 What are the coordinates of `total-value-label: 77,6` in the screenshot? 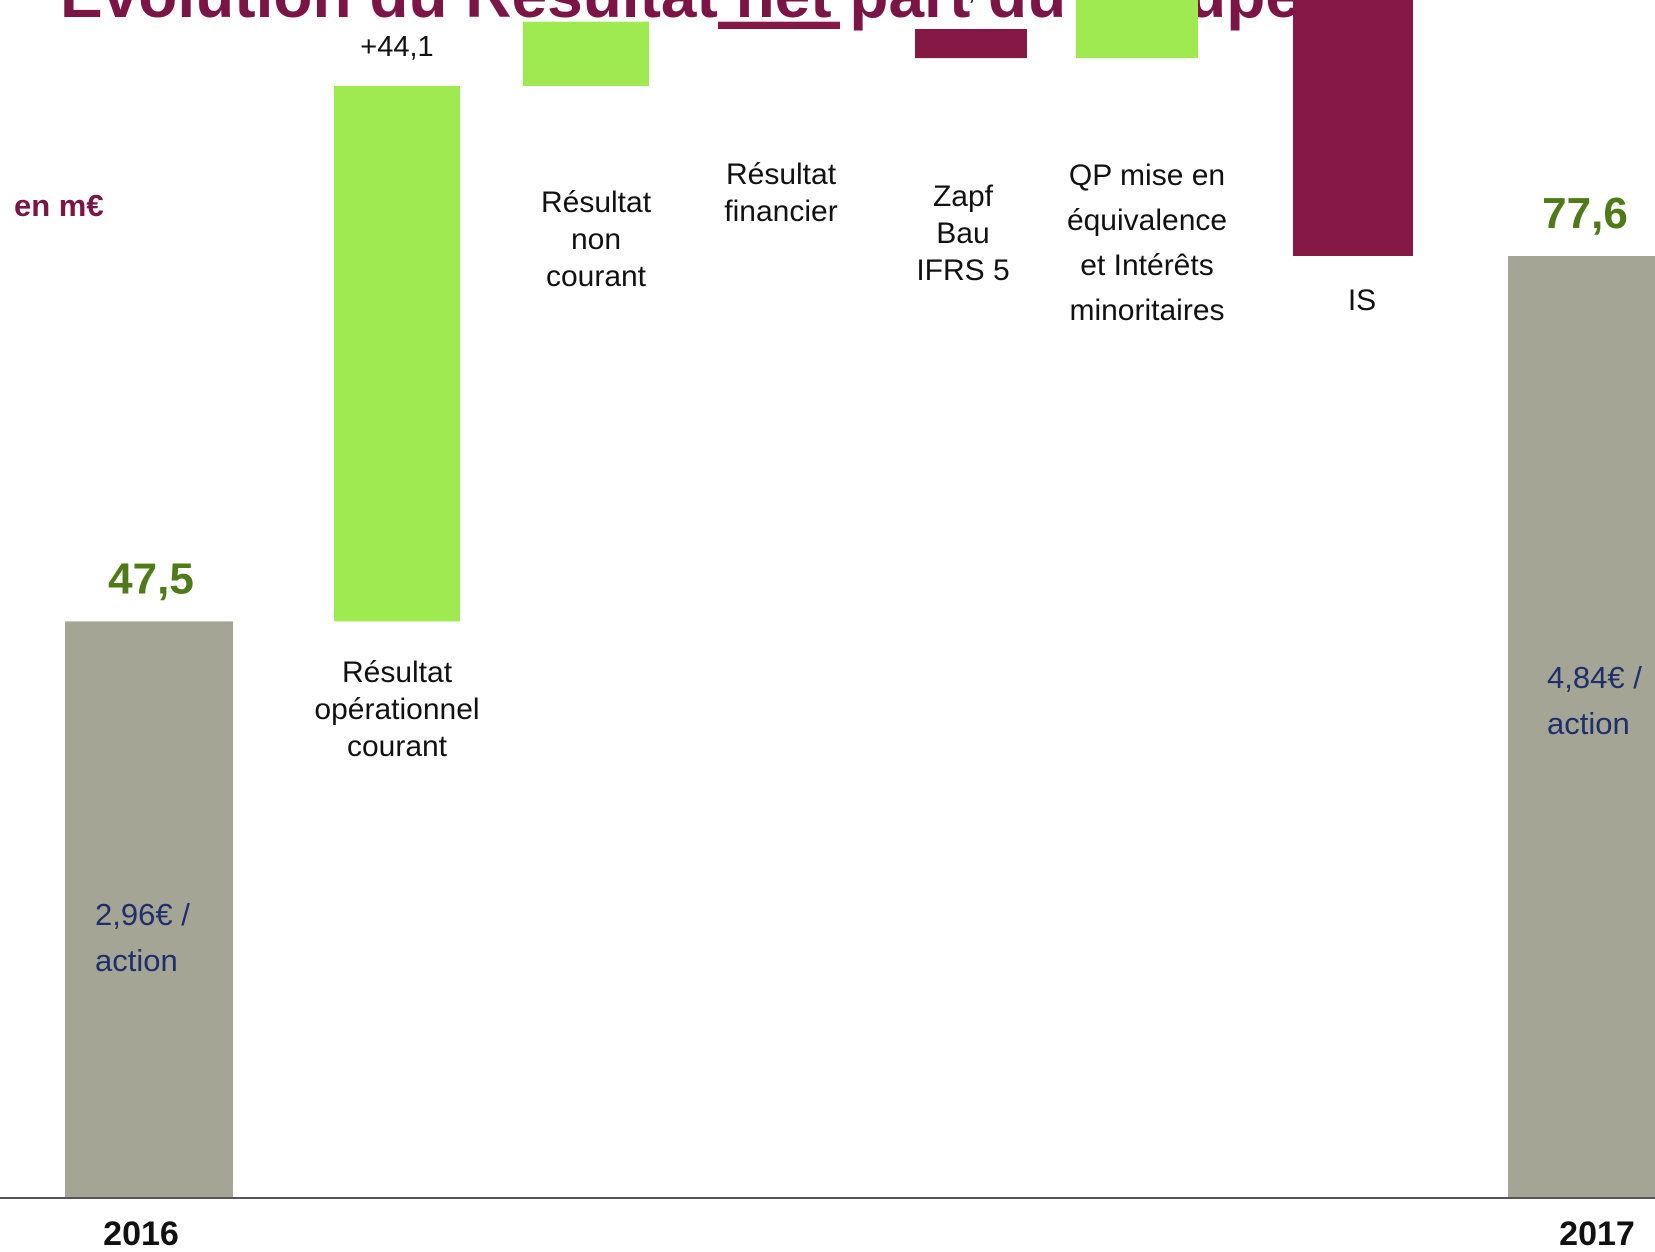 It's located at (1585, 213).